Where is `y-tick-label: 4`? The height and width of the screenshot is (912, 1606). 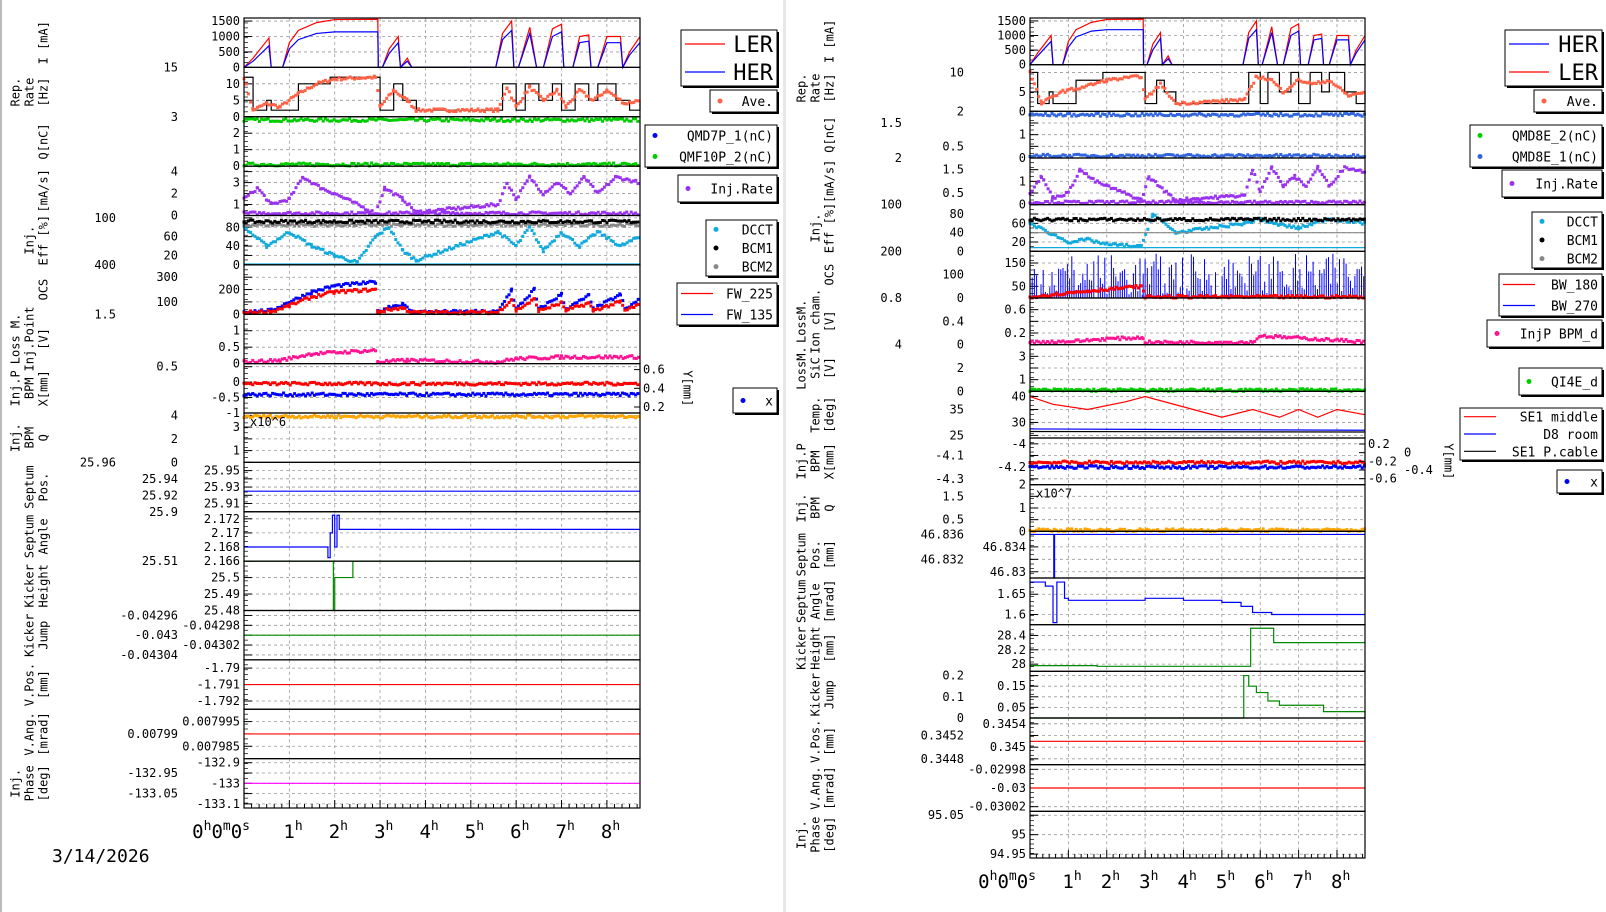
y-tick-label: 4 is located at coordinates (174, 172).